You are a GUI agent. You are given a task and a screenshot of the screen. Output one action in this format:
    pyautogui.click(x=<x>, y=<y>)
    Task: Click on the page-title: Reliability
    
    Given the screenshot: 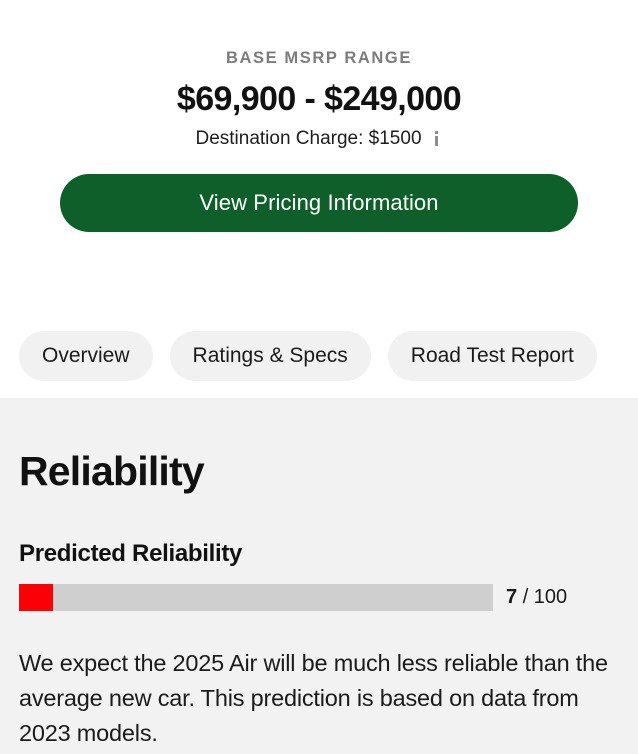 What is the action you would take?
    pyautogui.click(x=112, y=471)
    